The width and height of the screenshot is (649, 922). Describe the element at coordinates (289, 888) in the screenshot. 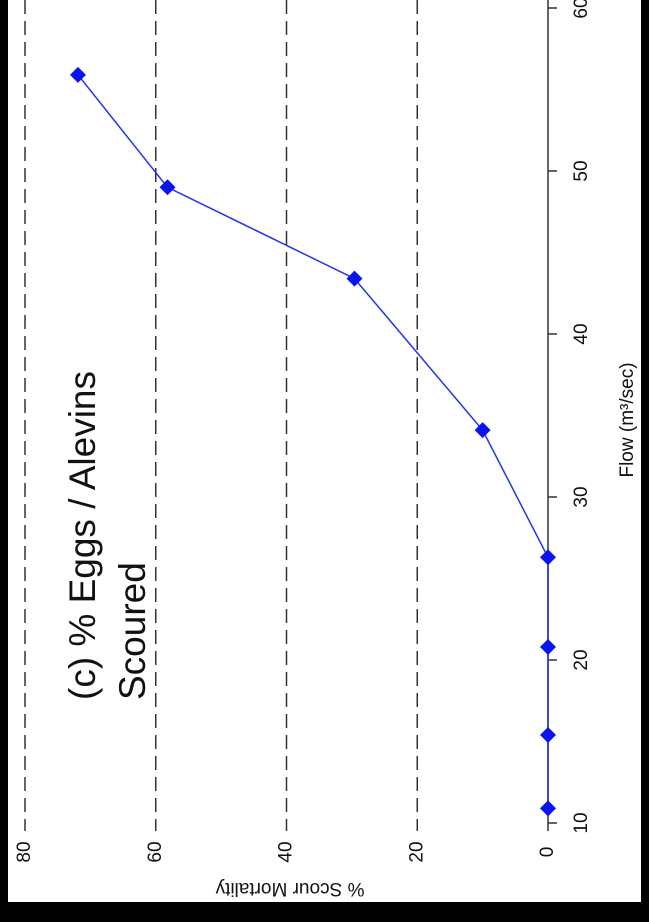

I see `y-axis-title: % Scour Mortality` at that location.